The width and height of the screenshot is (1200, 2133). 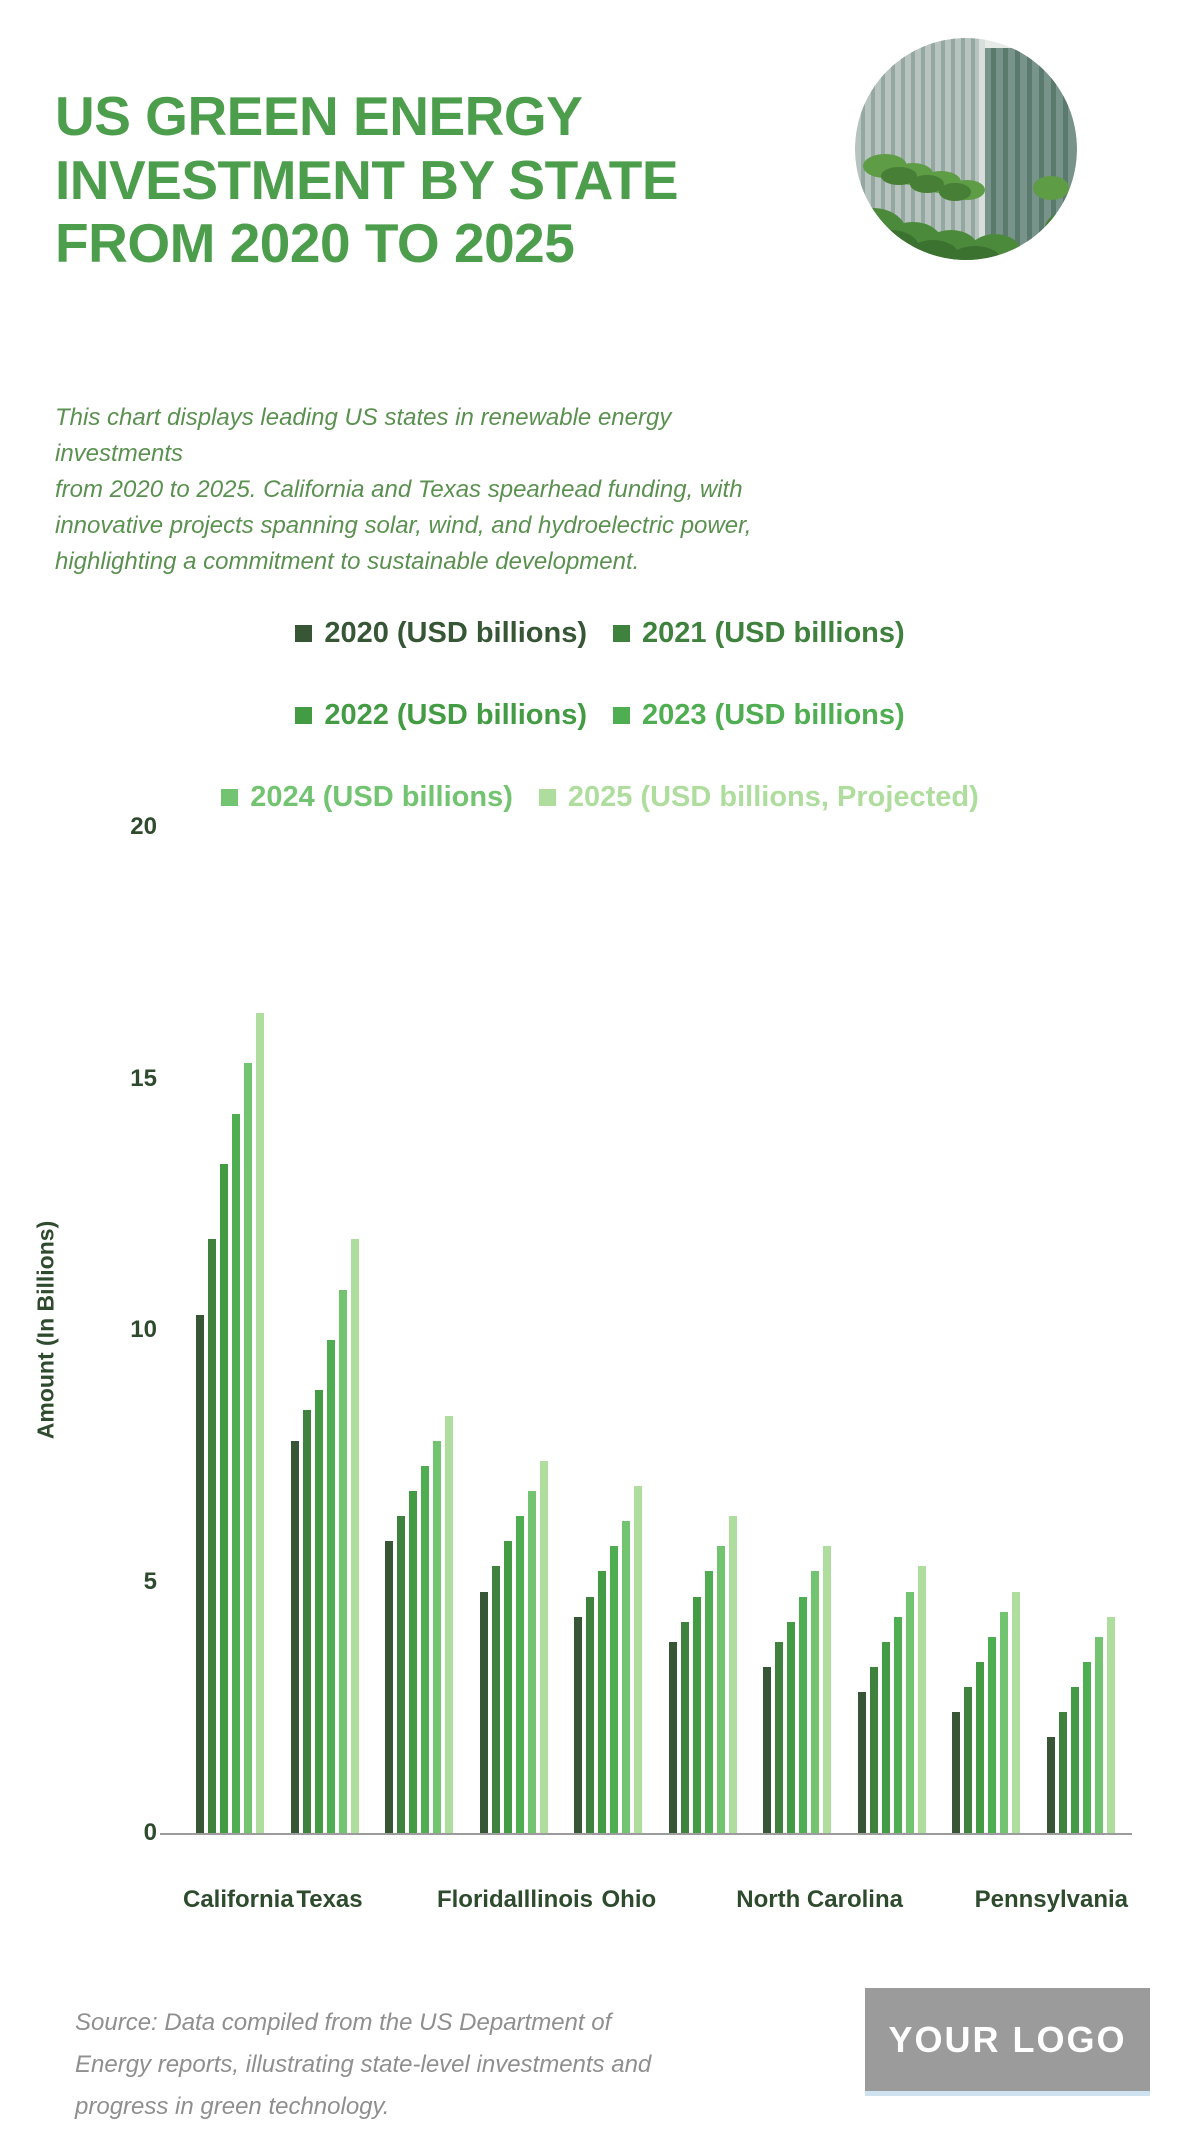 What do you see at coordinates (441, 633) in the screenshot?
I see `legend-item: 2020 (USD billions)` at bounding box center [441, 633].